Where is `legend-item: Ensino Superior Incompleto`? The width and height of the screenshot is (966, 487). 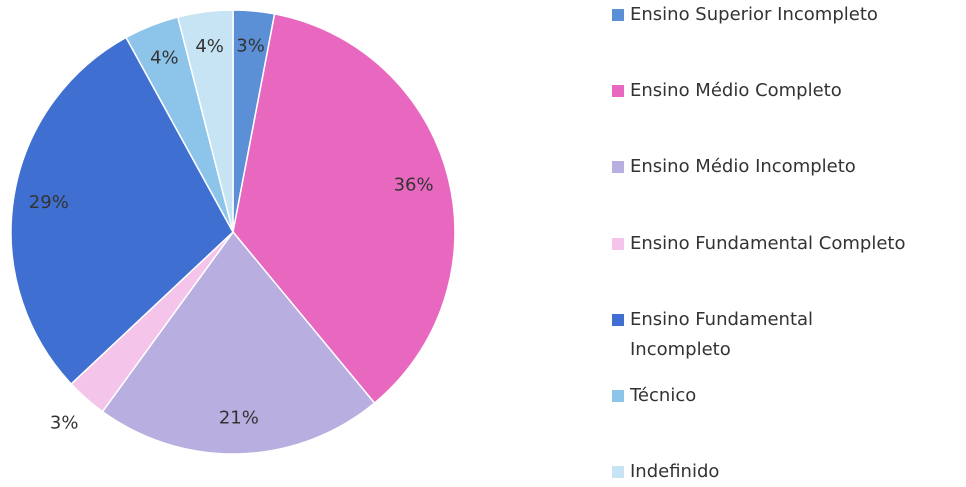
legend-item: Ensino Superior Incompleto is located at coordinates (745, 15).